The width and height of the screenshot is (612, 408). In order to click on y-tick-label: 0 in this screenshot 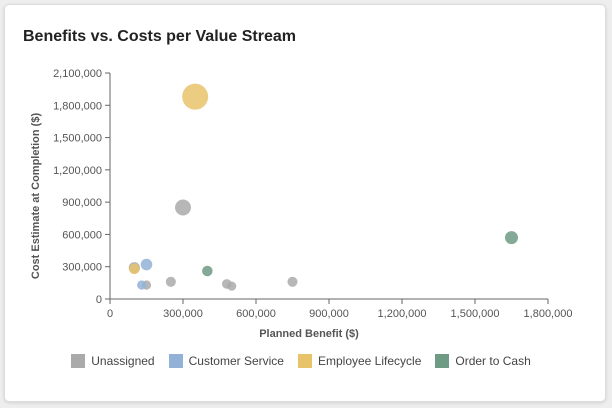, I will do `click(99, 300)`.